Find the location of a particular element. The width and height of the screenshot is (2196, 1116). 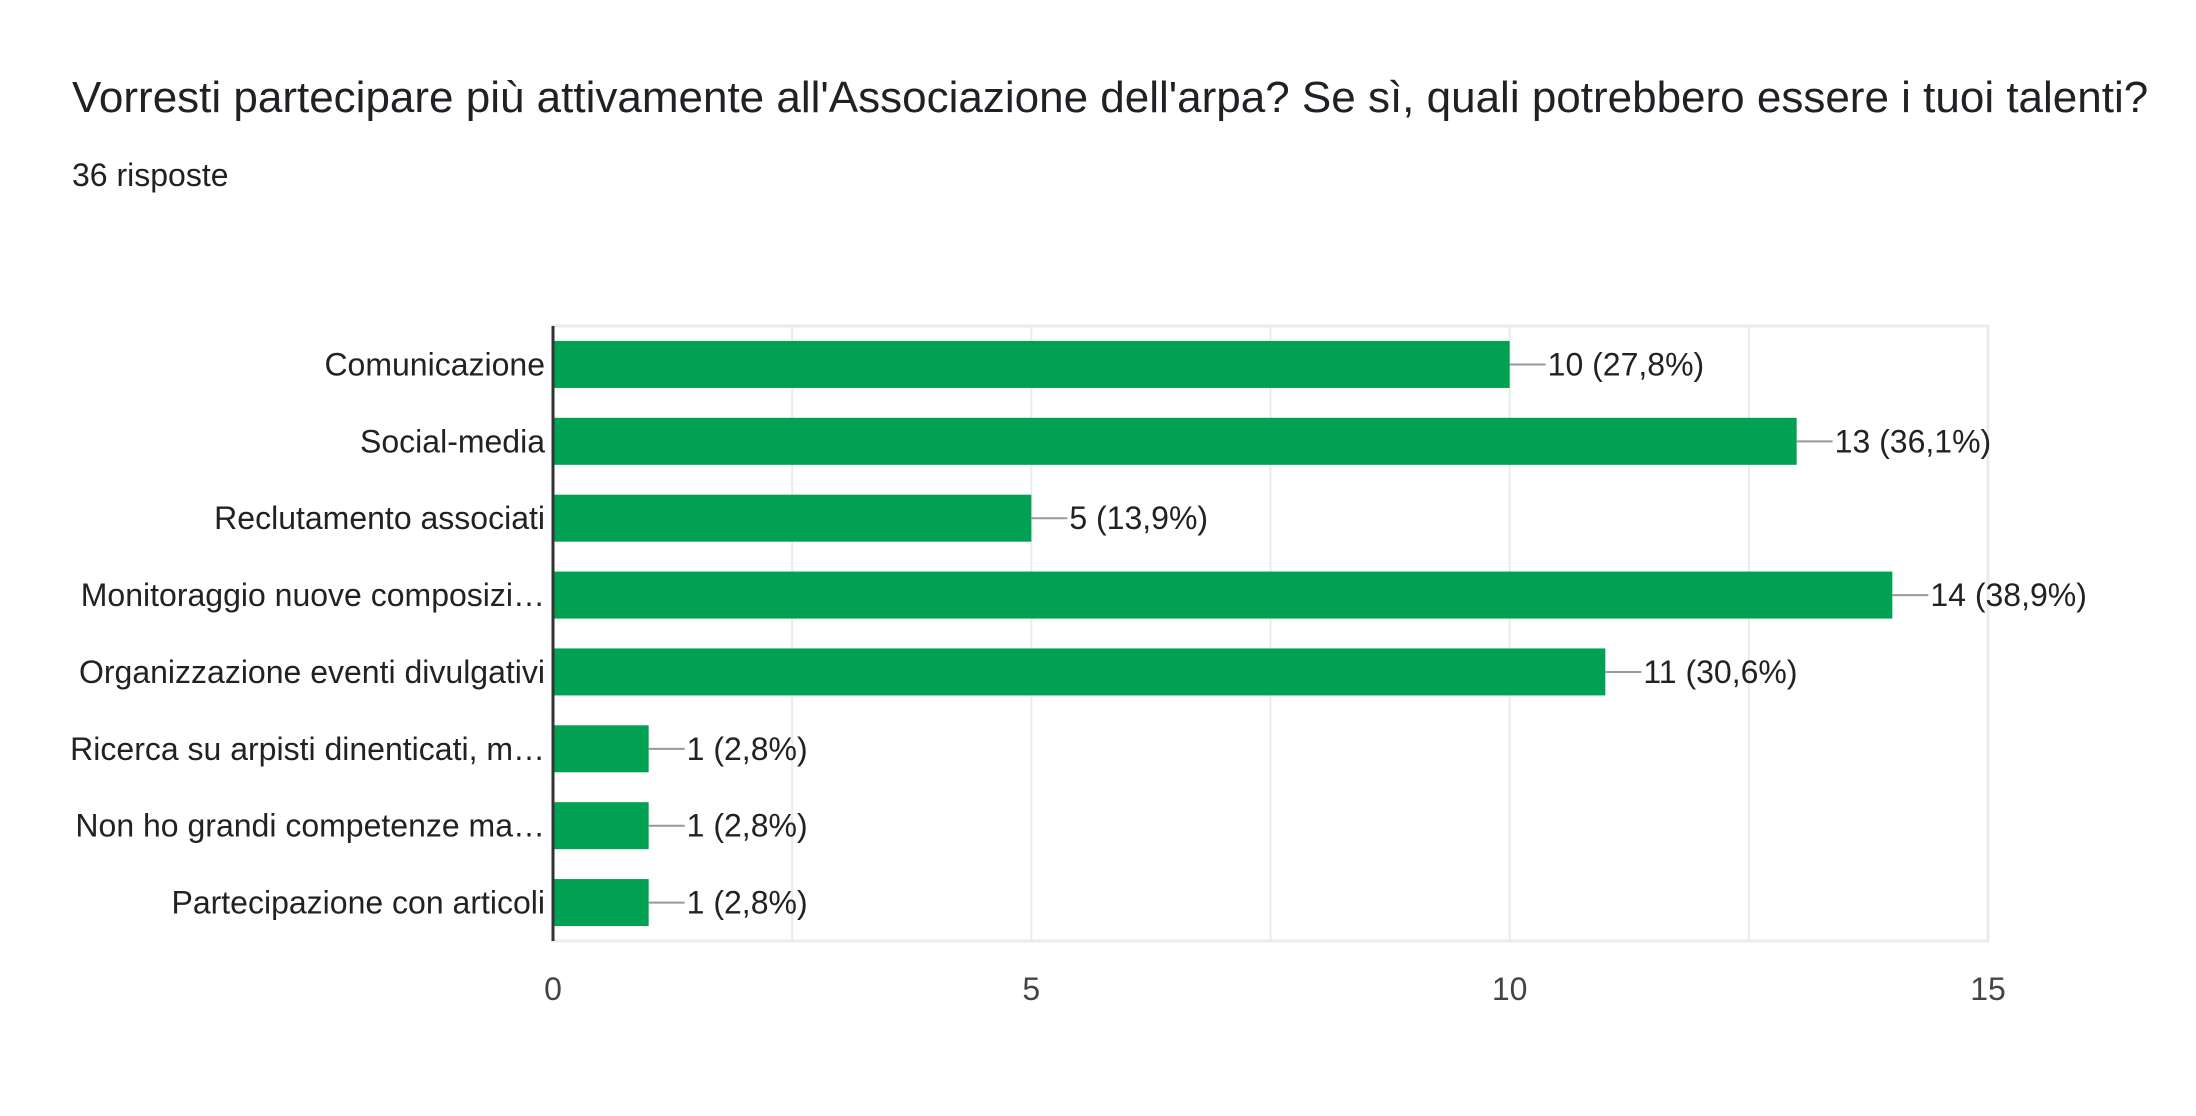

category-label: Reclutamento associati is located at coordinates (379, 518).